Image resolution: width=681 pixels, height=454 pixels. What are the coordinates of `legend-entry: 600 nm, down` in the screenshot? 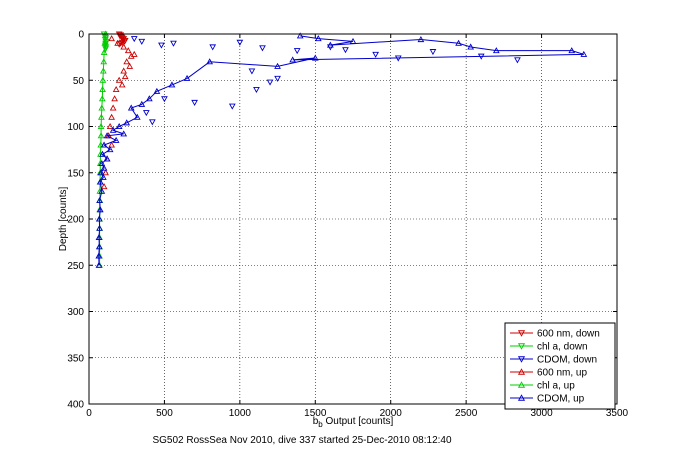 It's located at (555, 334).